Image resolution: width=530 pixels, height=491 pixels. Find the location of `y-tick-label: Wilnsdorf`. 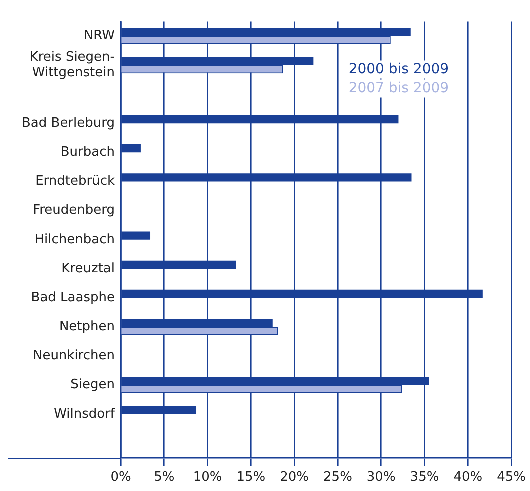

y-tick-label: Wilnsdorf is located at coordinates (85, 414).